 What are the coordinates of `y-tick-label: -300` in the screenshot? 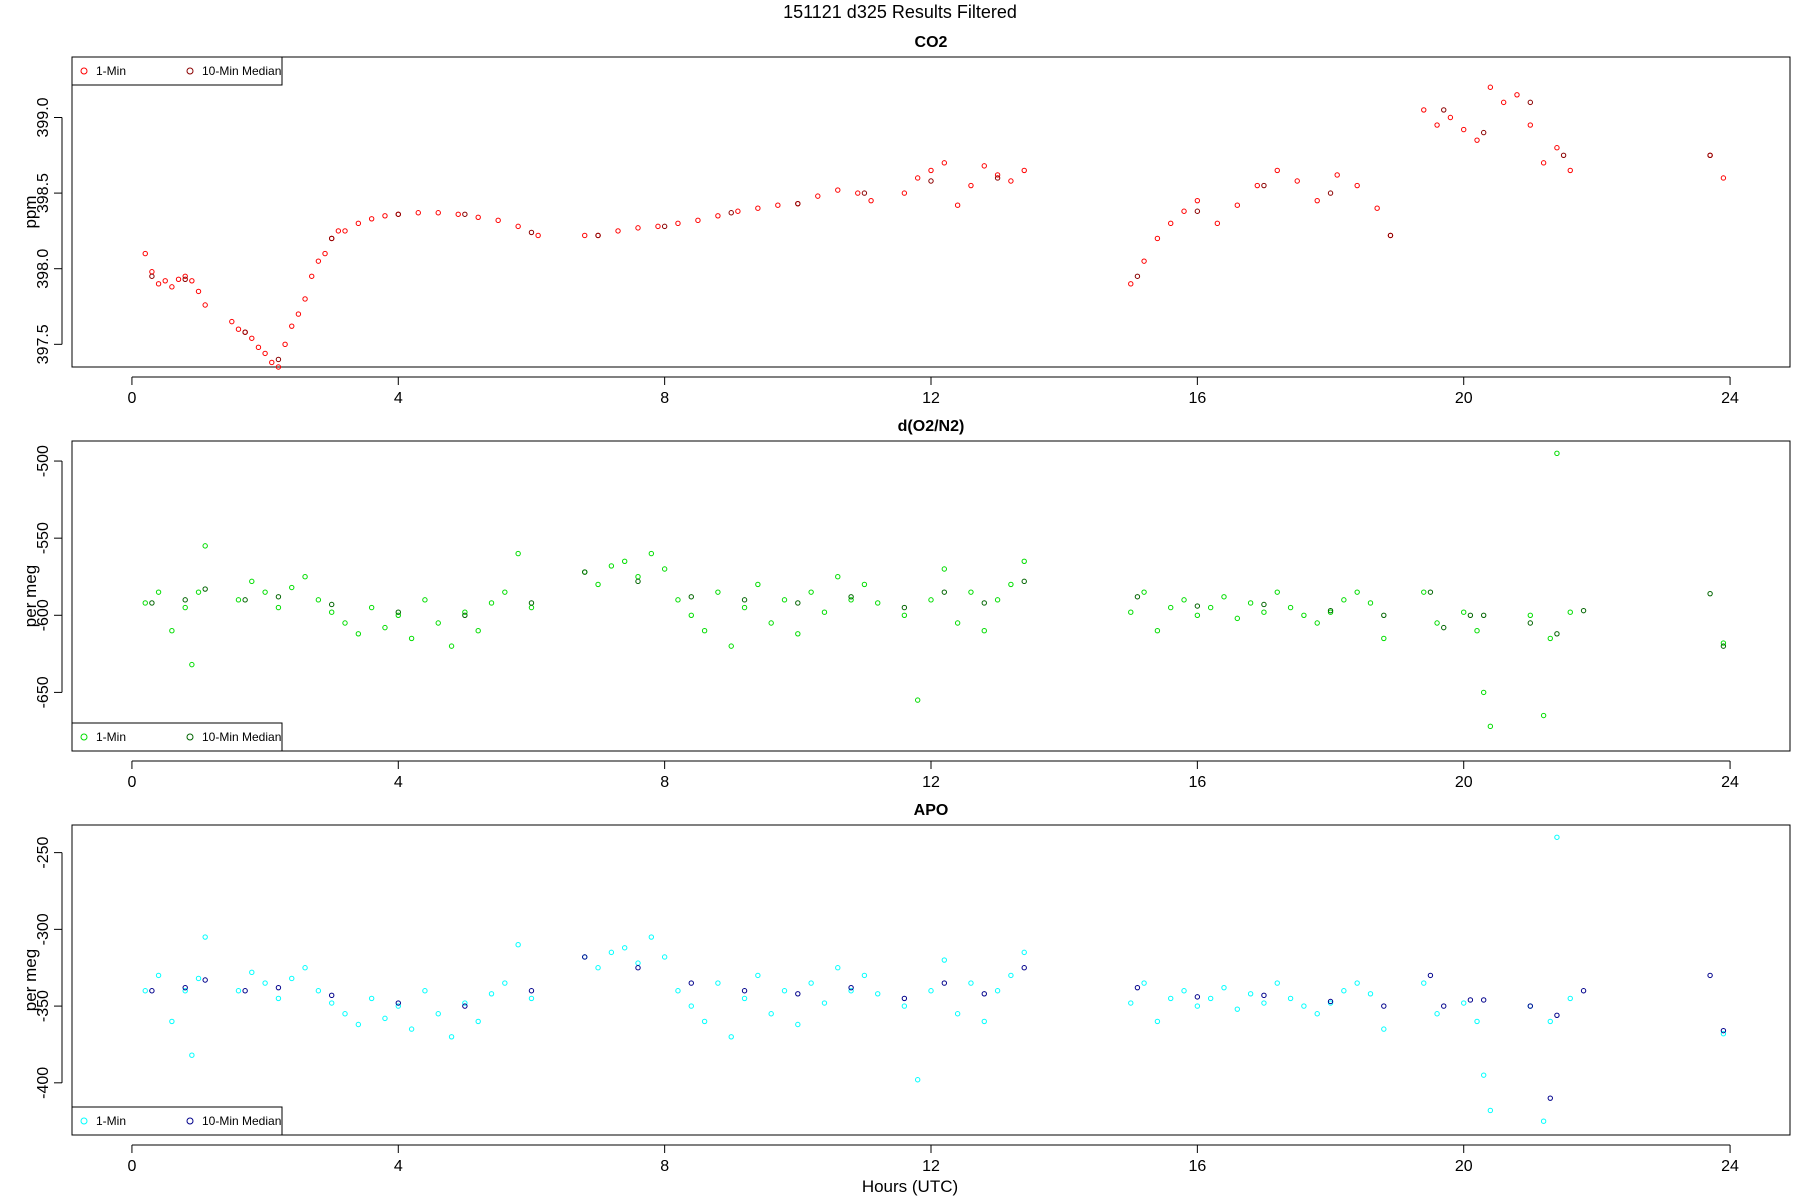 It's located at (43, 929).